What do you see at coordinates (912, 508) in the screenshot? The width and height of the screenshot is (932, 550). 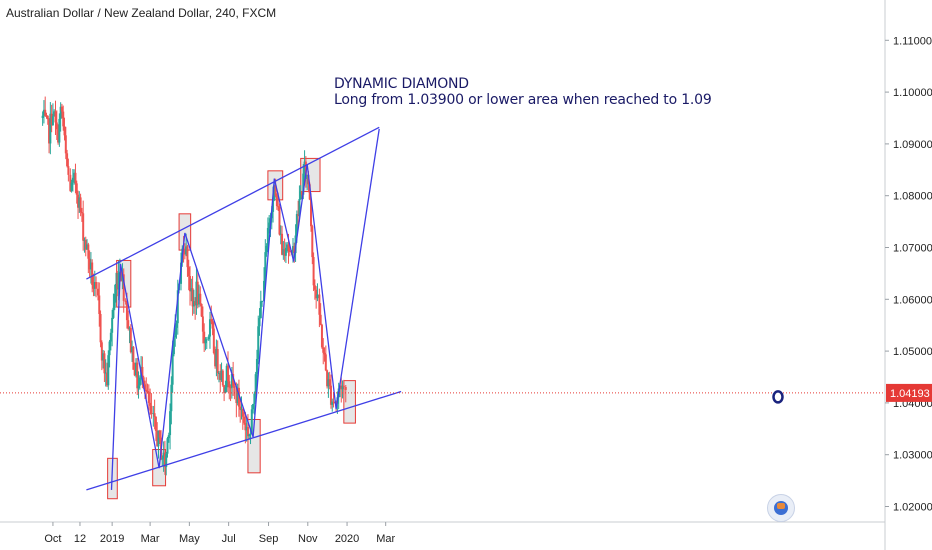 I see `y-tick-label: 1.02000` at bounding box center [912, 508].